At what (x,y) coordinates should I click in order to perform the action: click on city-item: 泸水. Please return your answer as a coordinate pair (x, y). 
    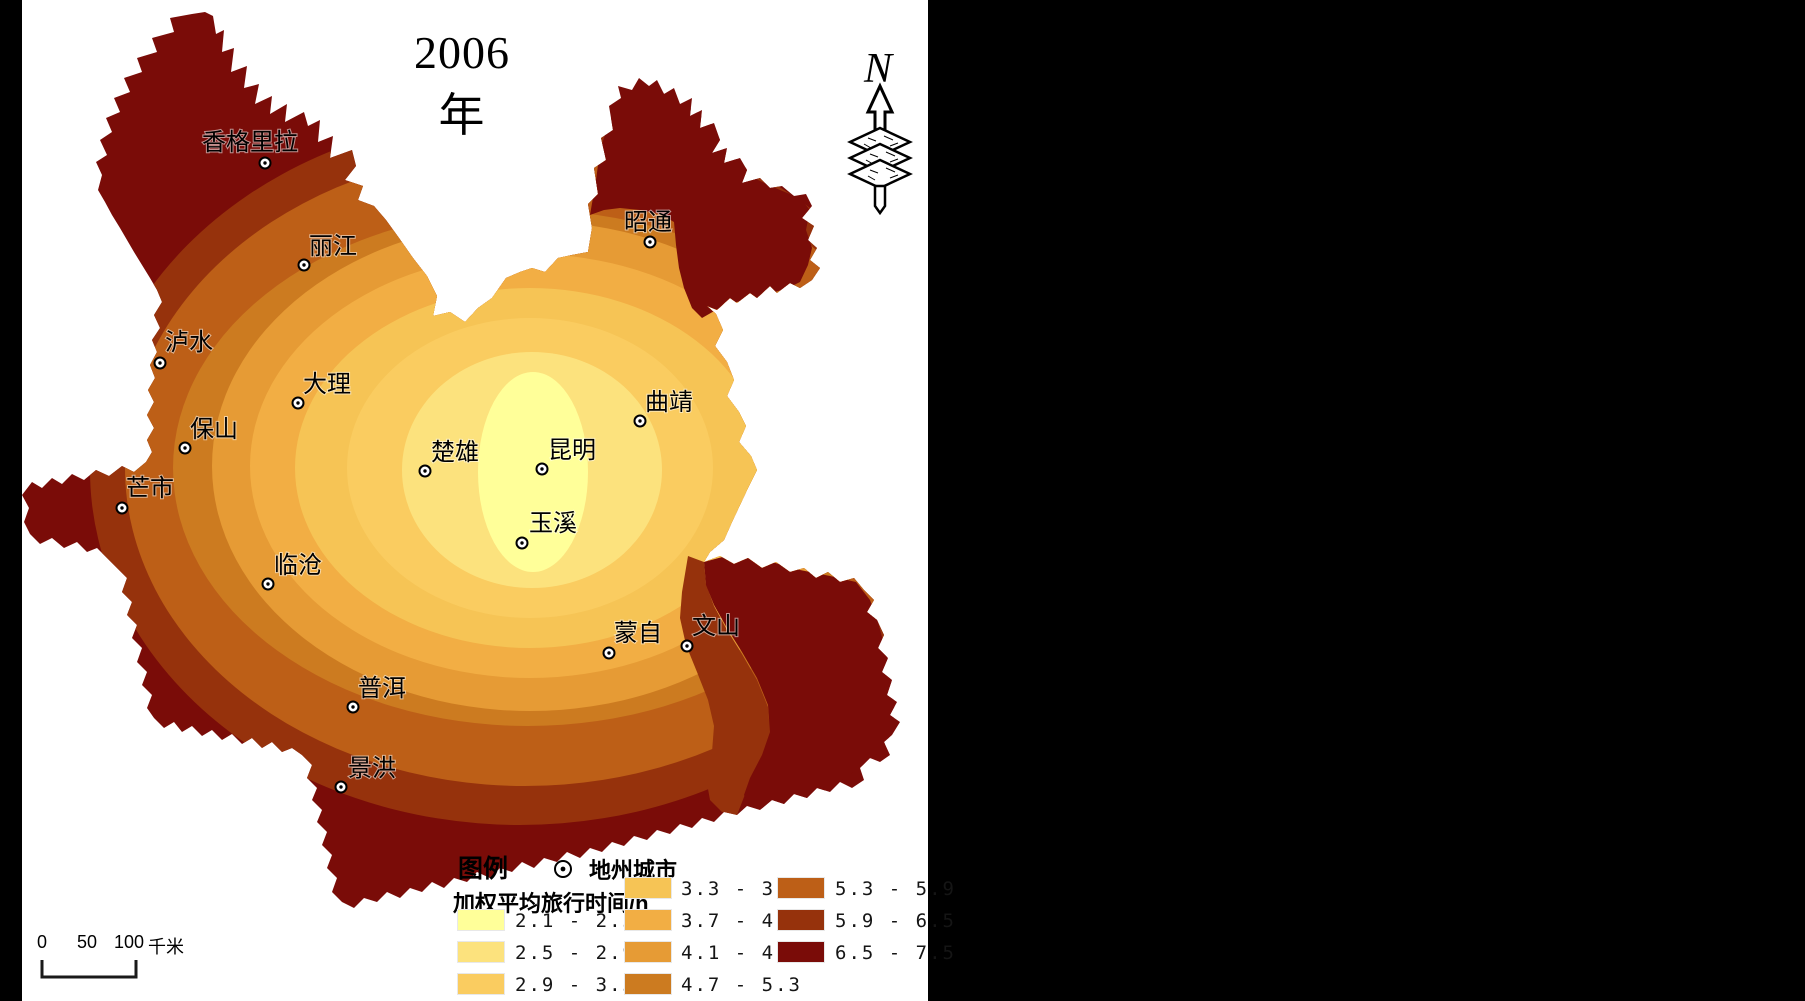
    Looking at the image, I should click on (183, 349).